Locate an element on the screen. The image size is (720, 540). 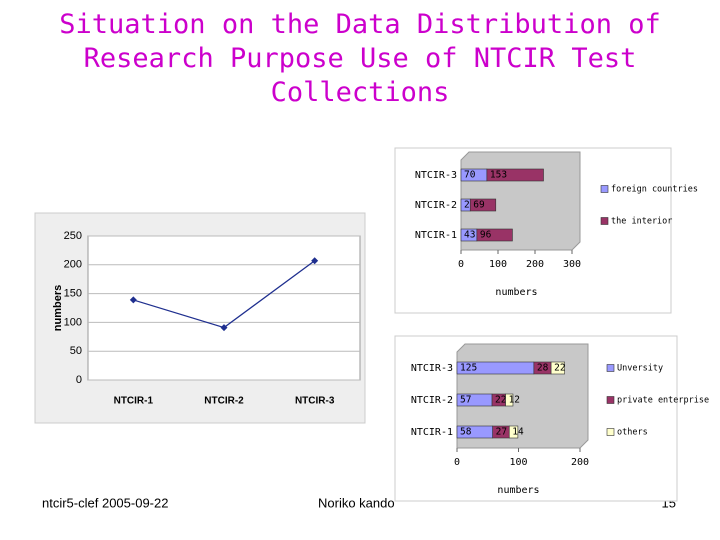
data-label: 27 is located at coordinates (501, 432).